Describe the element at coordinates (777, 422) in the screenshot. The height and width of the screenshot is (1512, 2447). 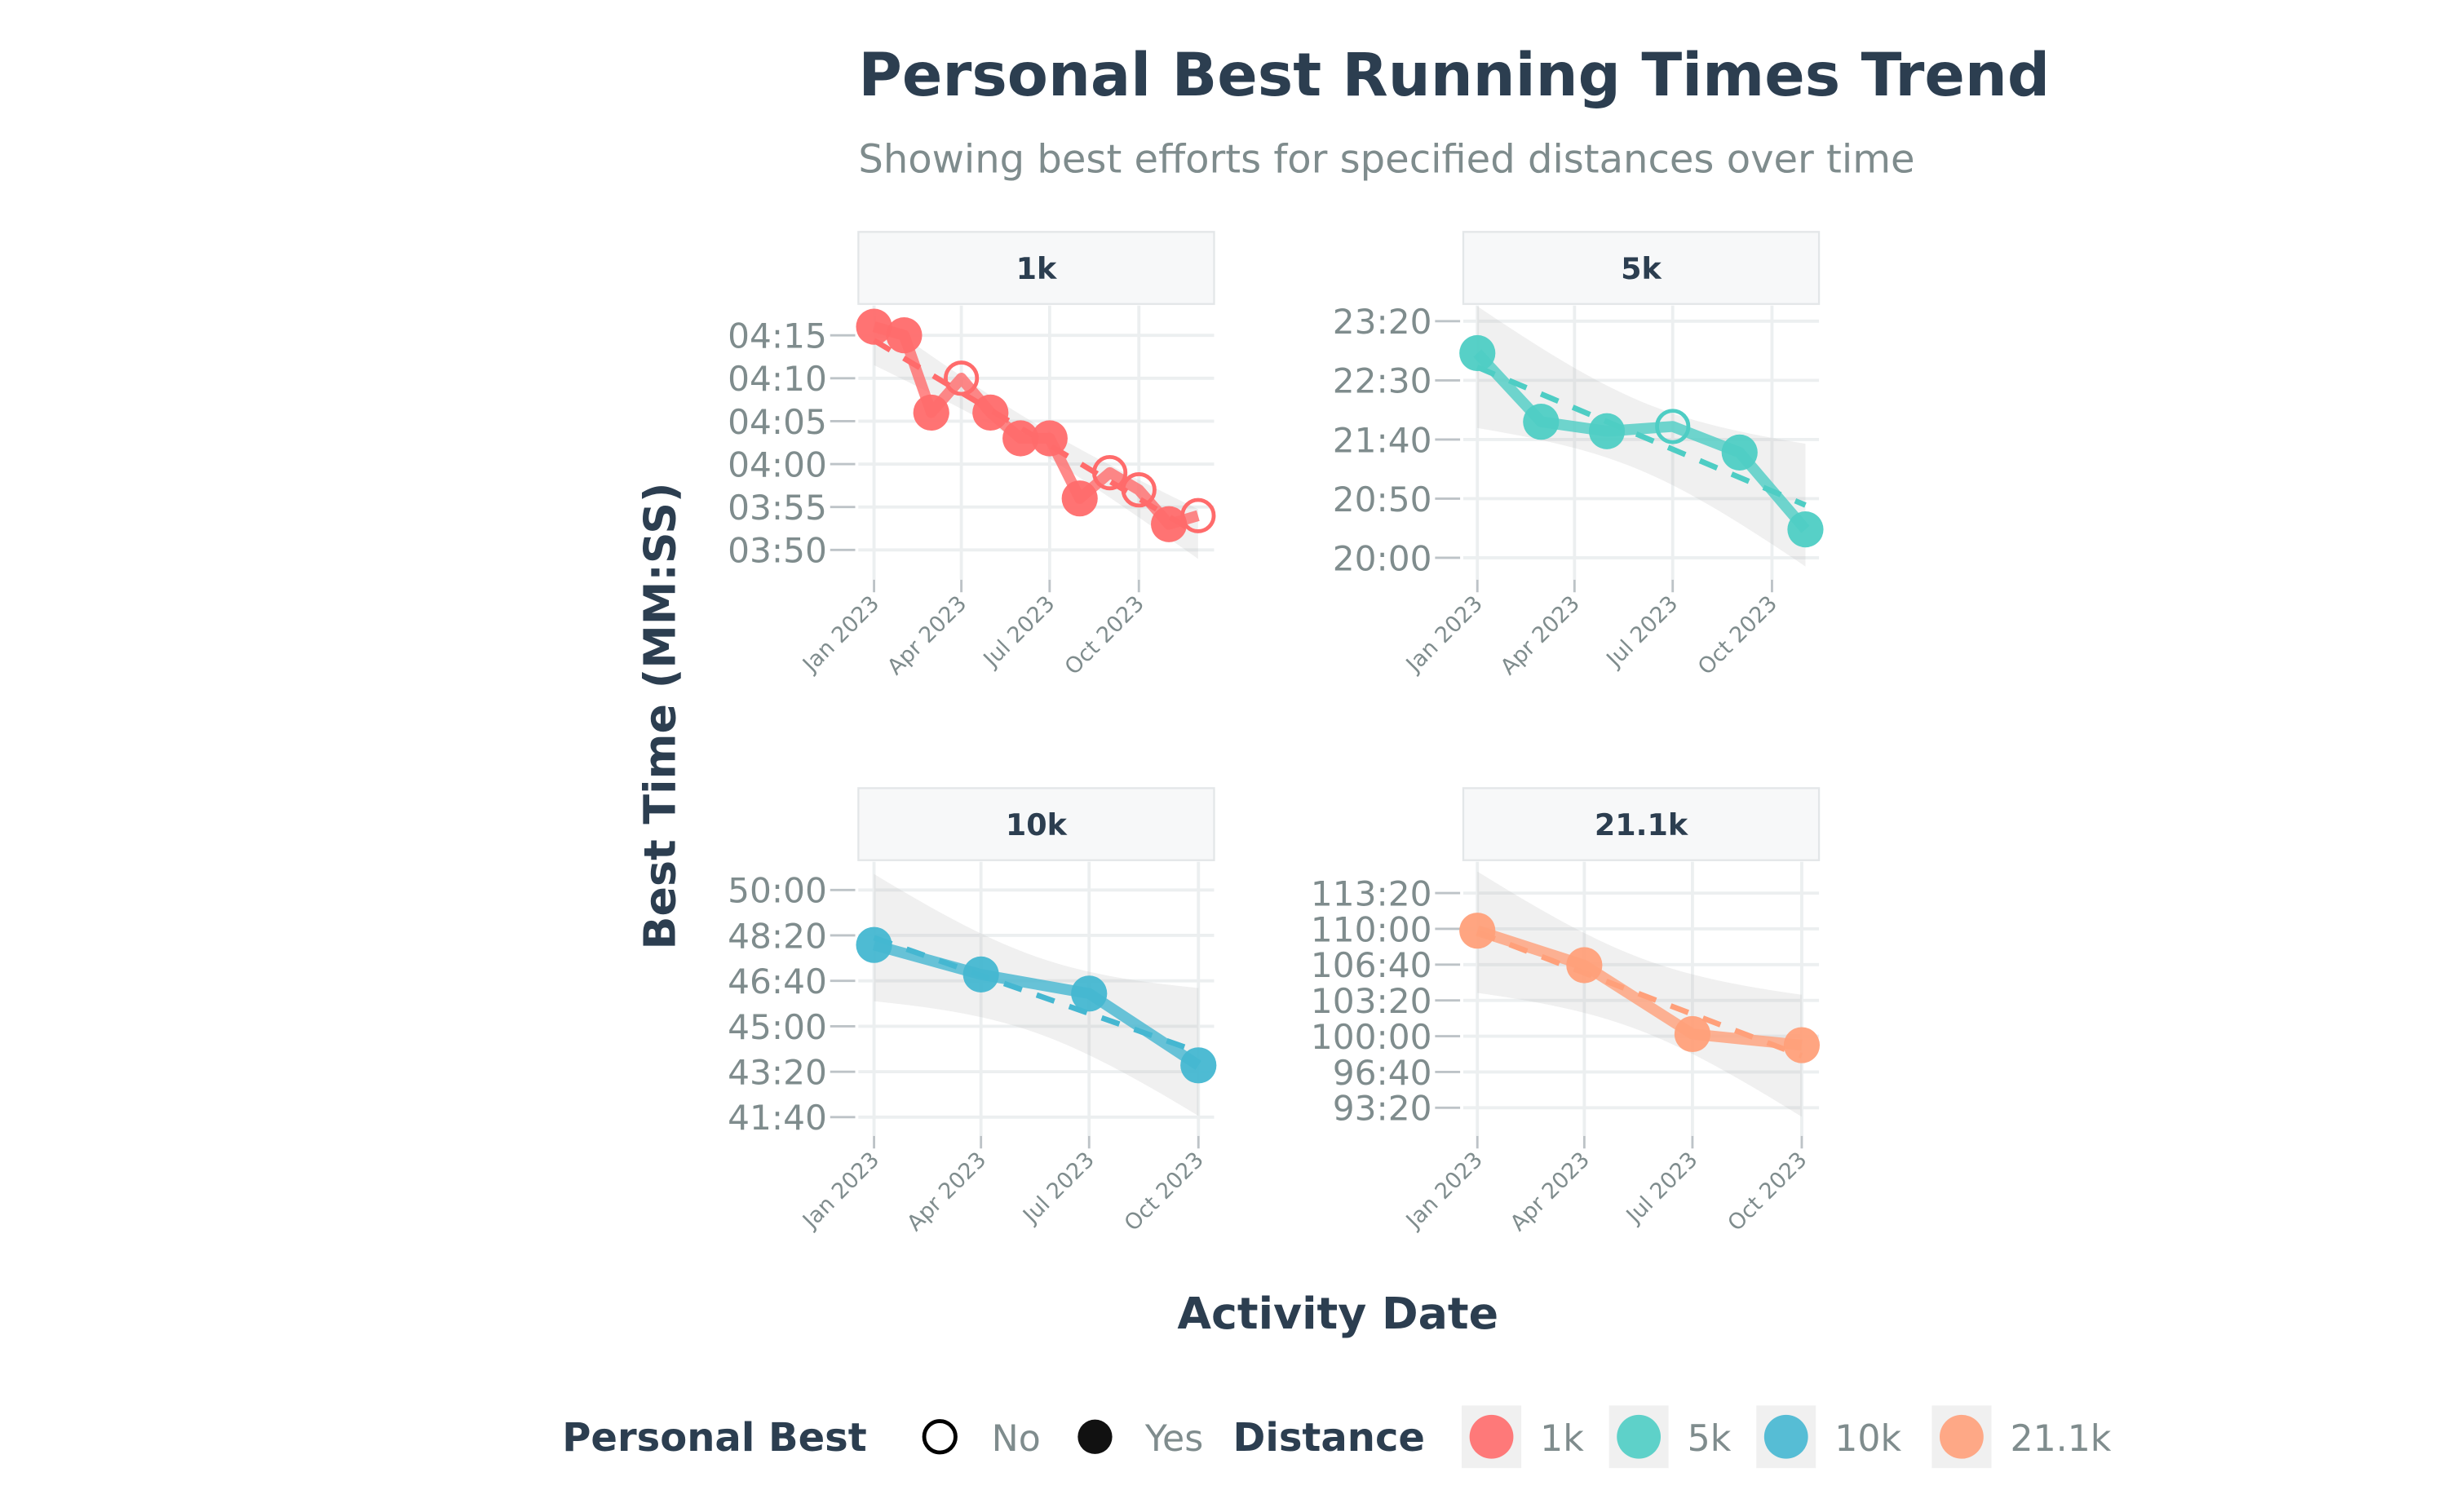
I see `y-tick-label: 04:05` at that location.